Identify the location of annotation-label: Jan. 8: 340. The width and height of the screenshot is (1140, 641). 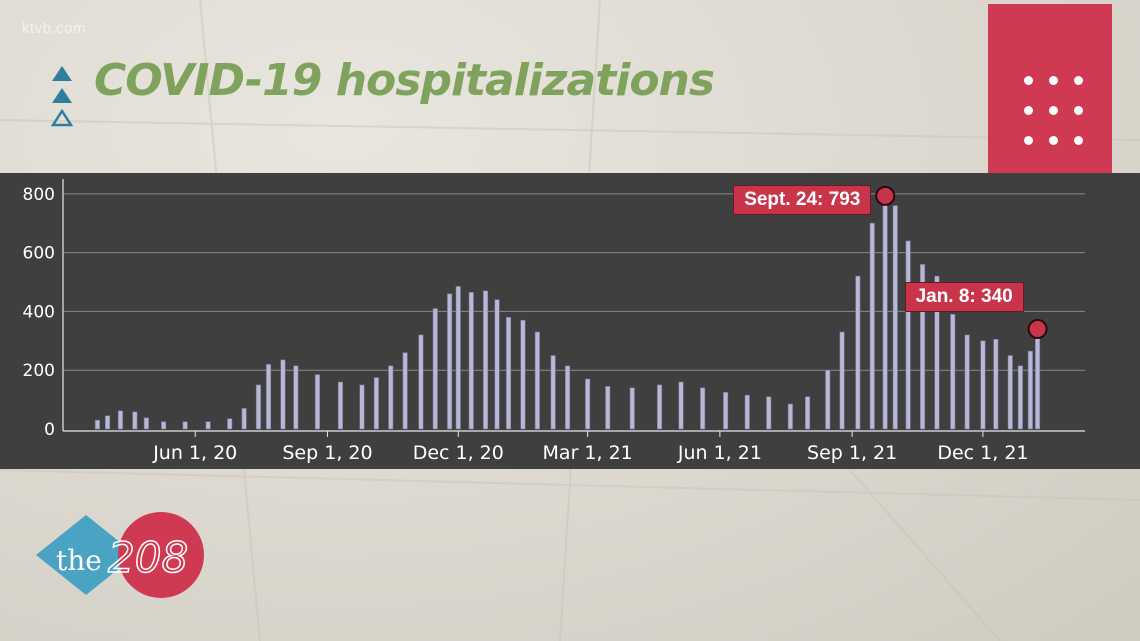
(964, 297).